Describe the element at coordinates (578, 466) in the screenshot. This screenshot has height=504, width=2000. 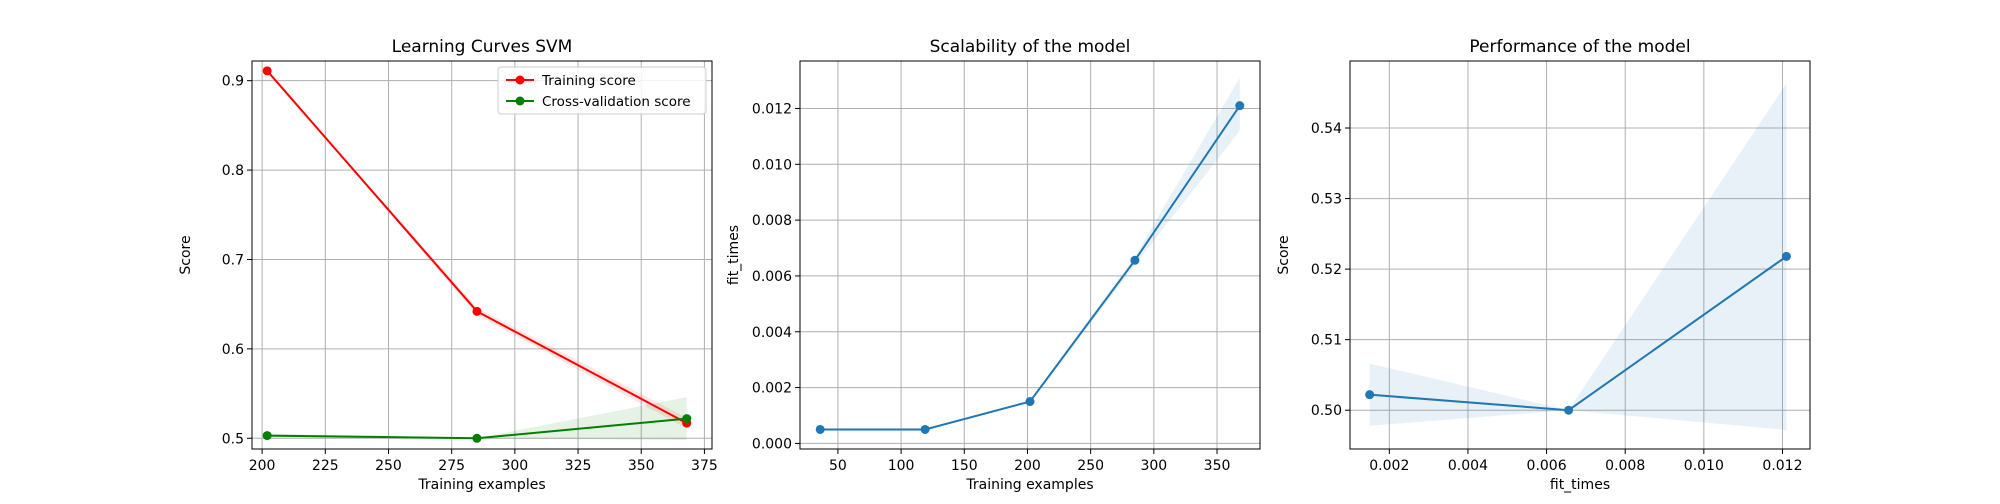
I see `x-tick-label: 325` at that location.